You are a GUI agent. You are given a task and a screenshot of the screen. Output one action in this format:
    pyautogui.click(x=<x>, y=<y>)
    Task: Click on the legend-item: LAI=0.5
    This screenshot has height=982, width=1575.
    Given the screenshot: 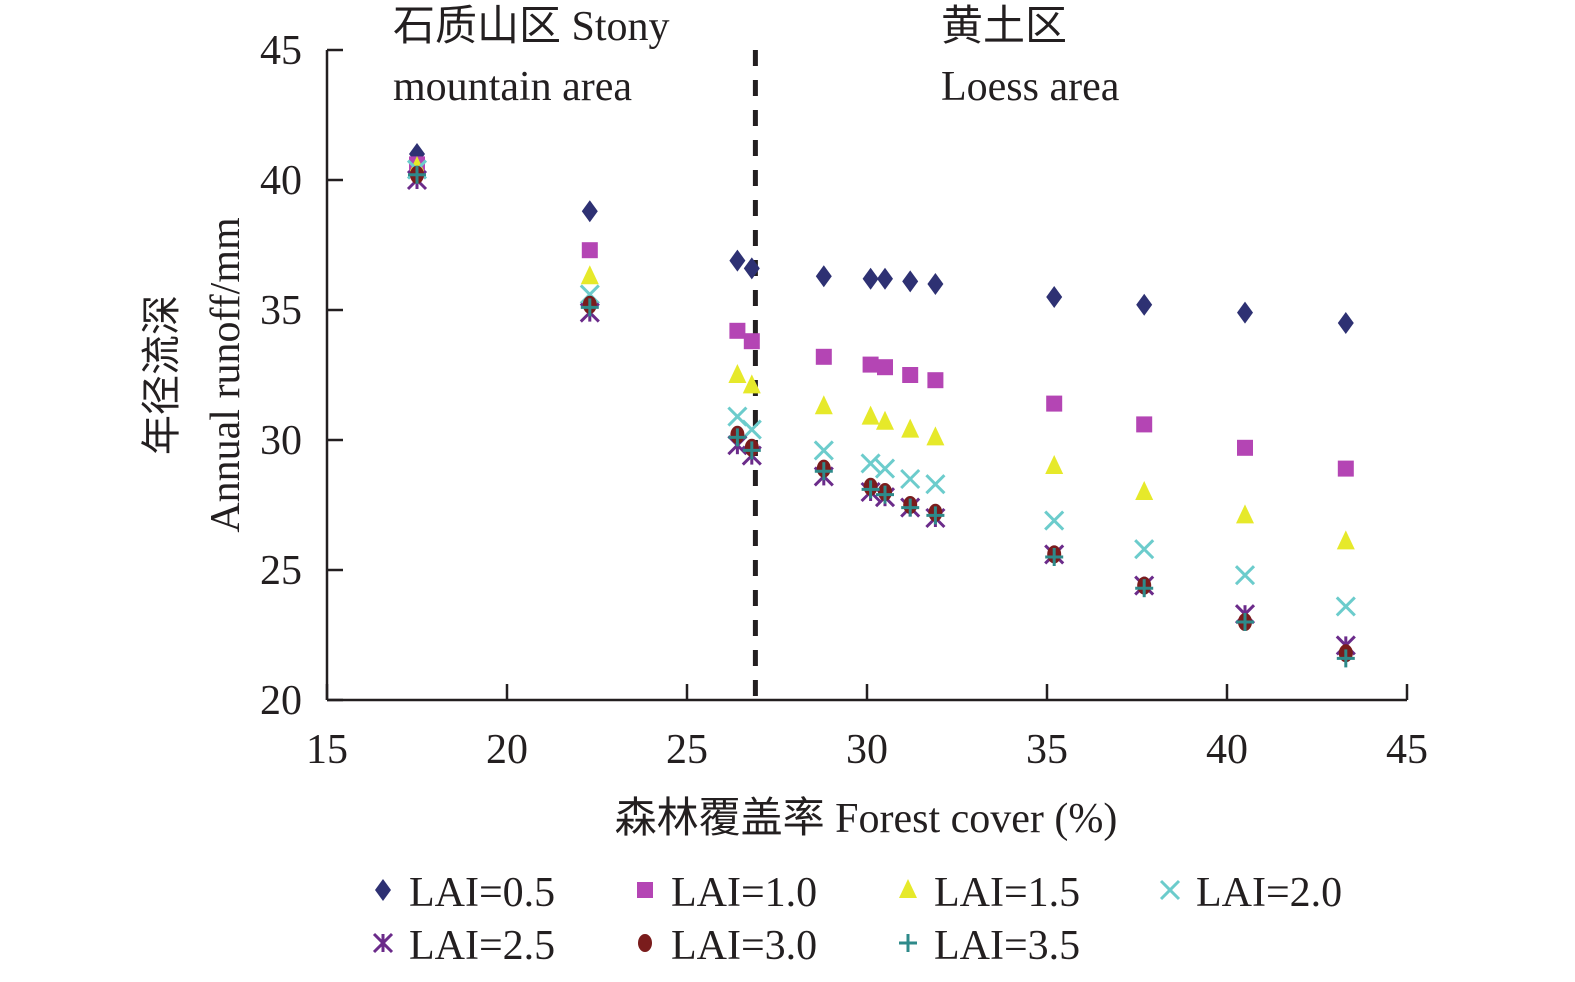 What is the action you would take?
    pyautogui.click(x=465, y=893)
    